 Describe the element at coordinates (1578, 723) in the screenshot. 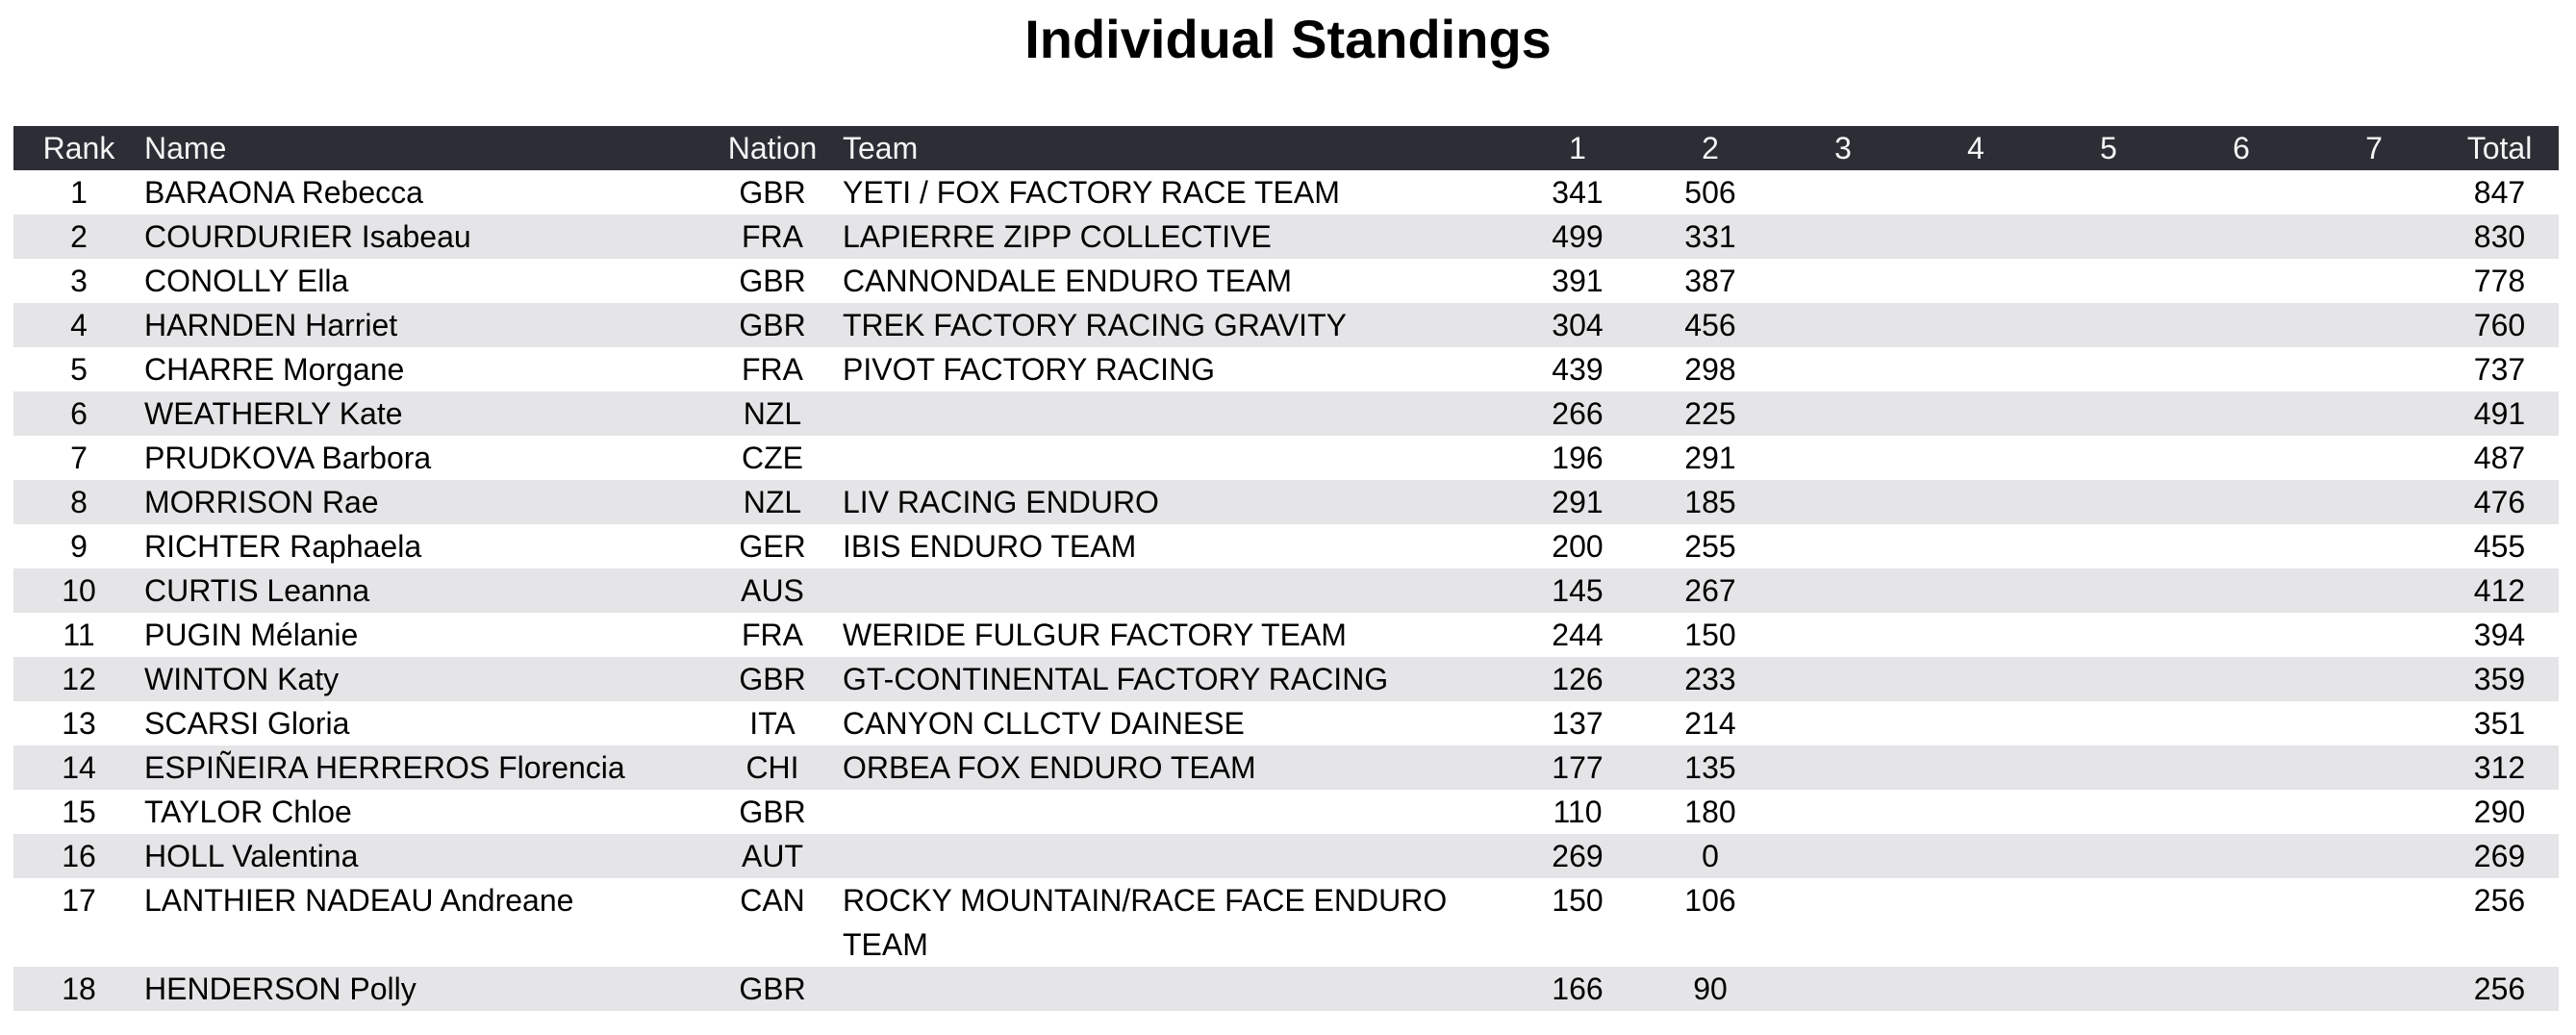

I see `round-1-cell: 137` at that location.